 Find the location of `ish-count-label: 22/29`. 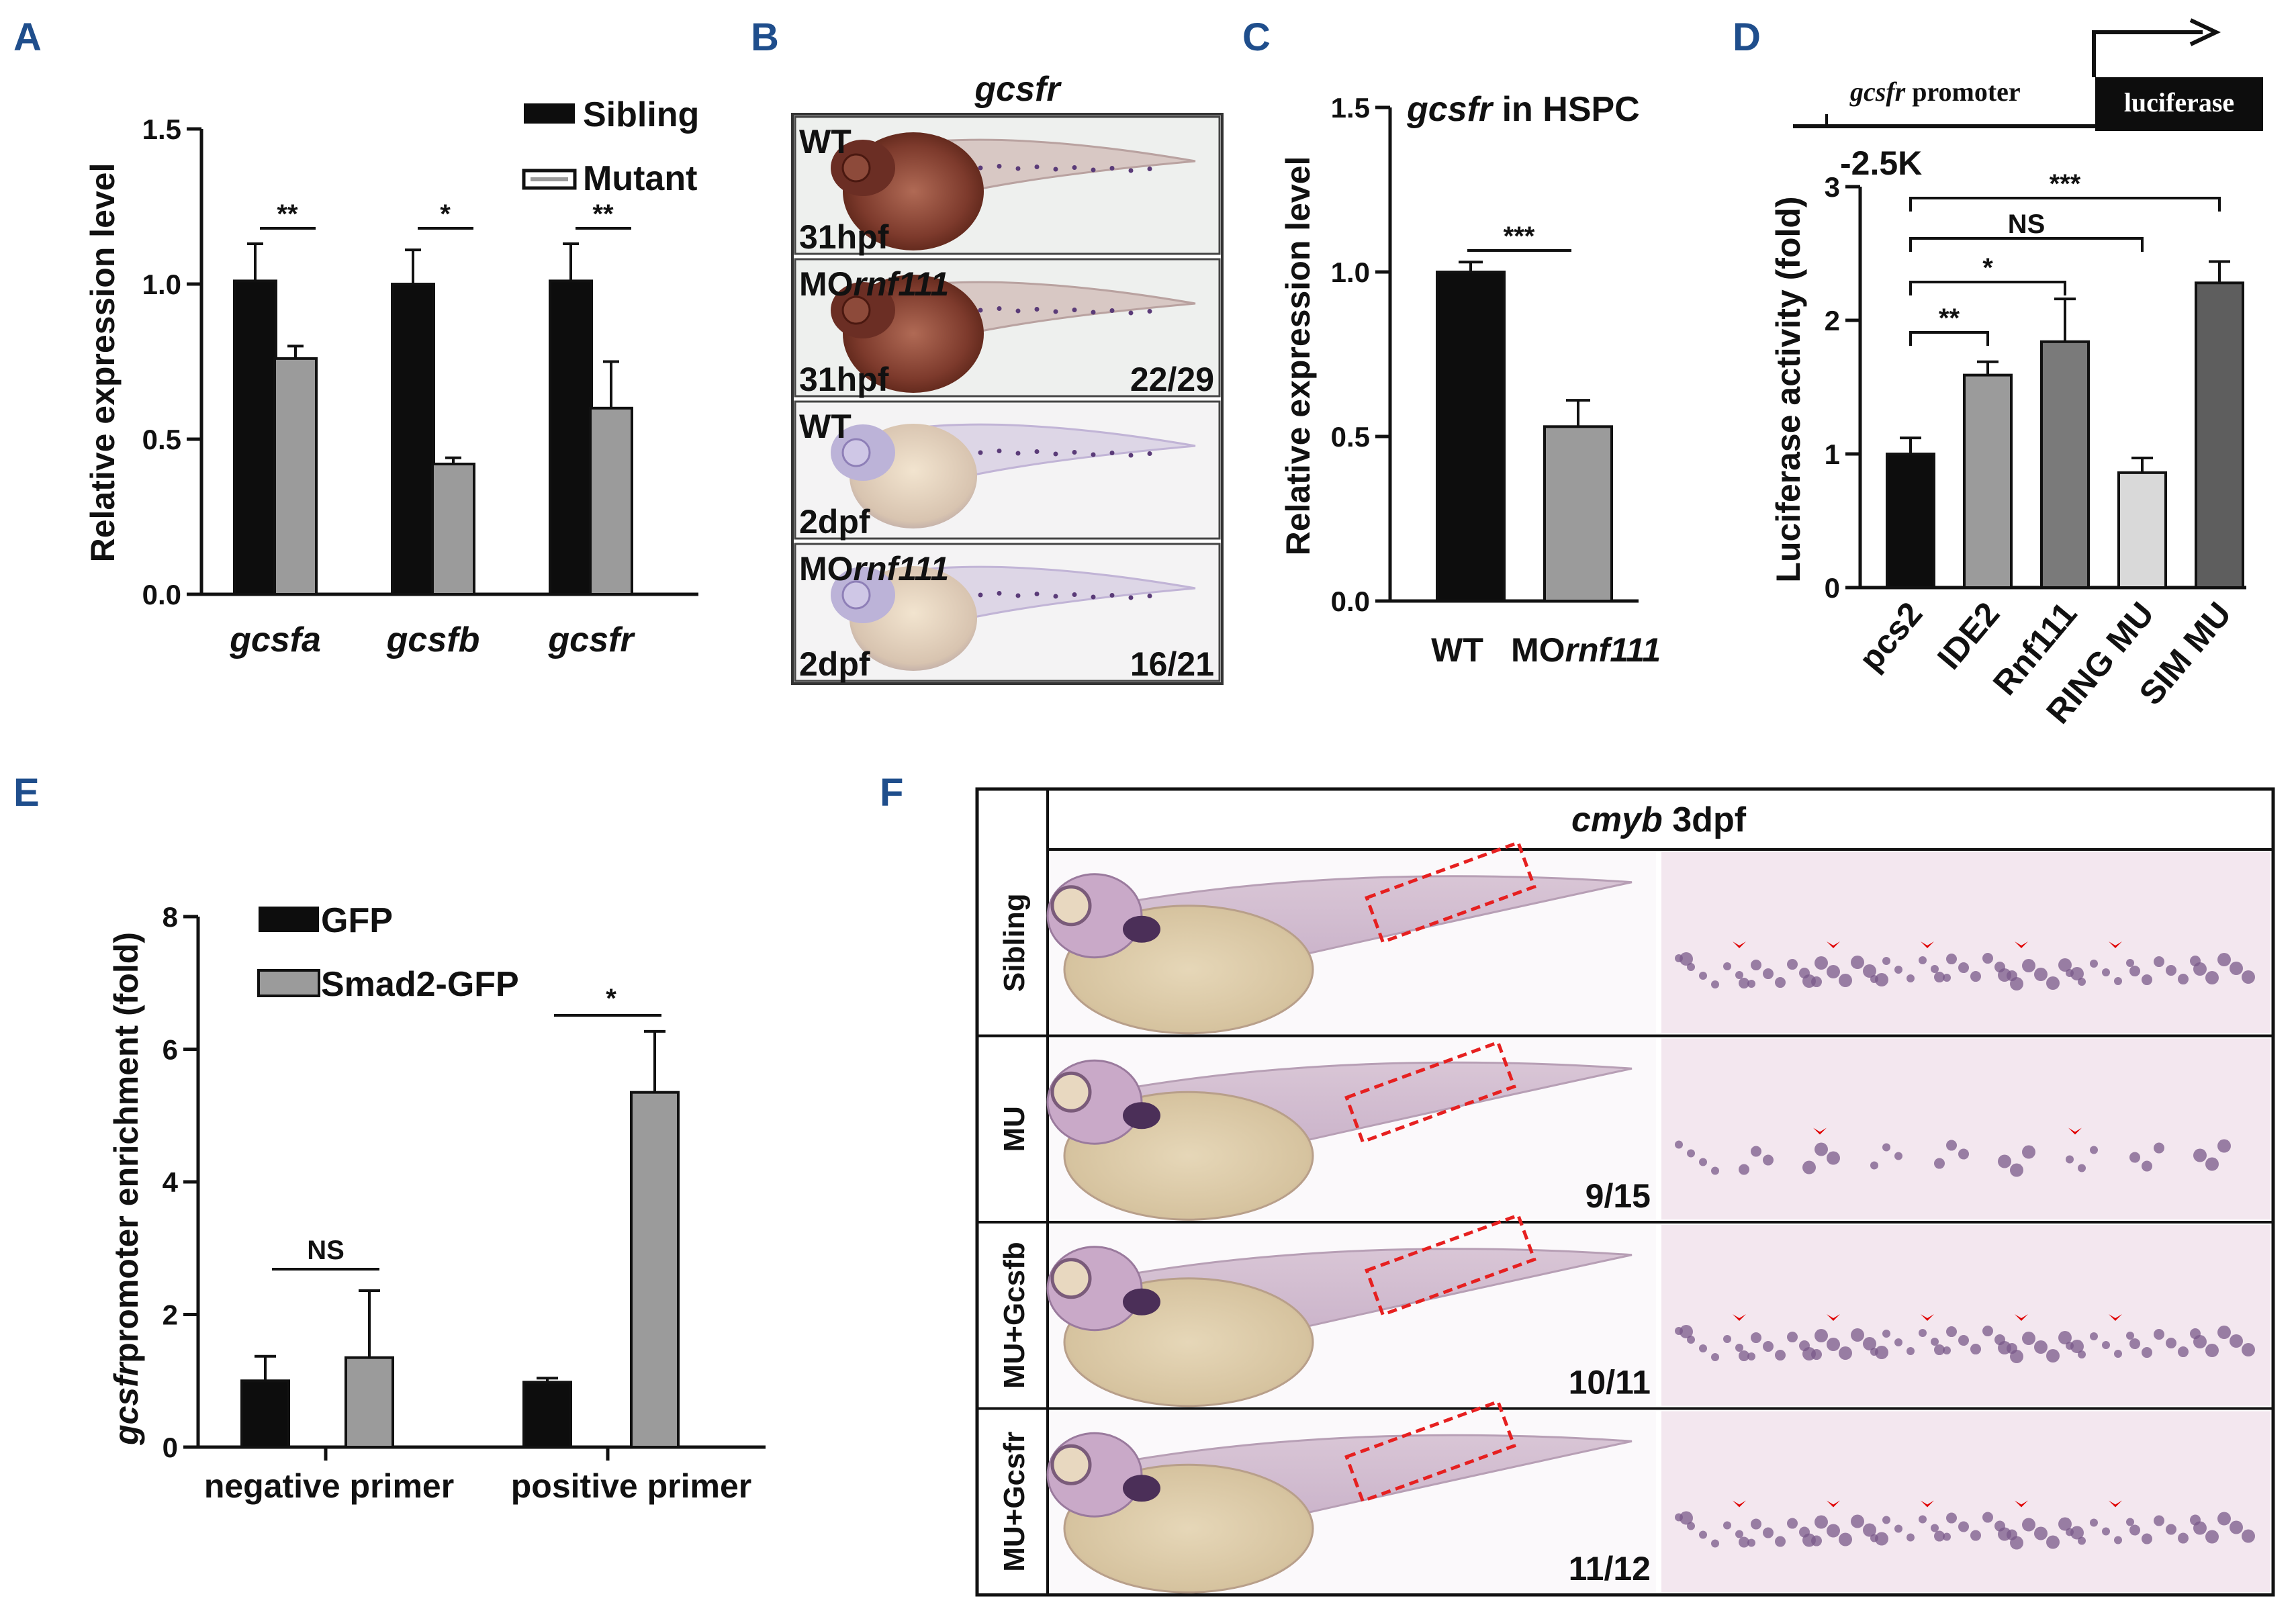

ish-count-label: 22/29 is located at coordinates (1172, 379).